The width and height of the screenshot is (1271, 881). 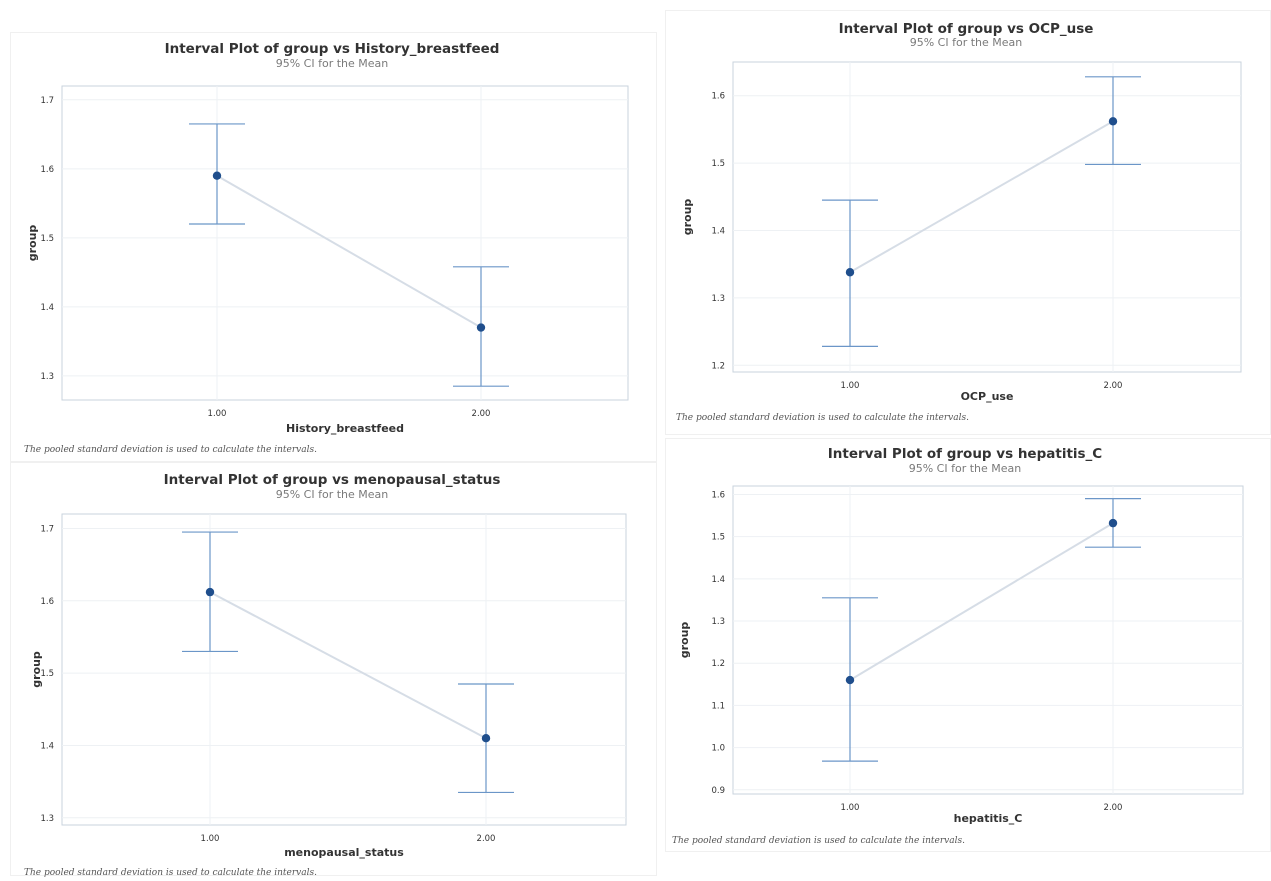 I want to click on chart-title: Interval Plot of group vs hepatitis_C, so click(x=965, y=454).